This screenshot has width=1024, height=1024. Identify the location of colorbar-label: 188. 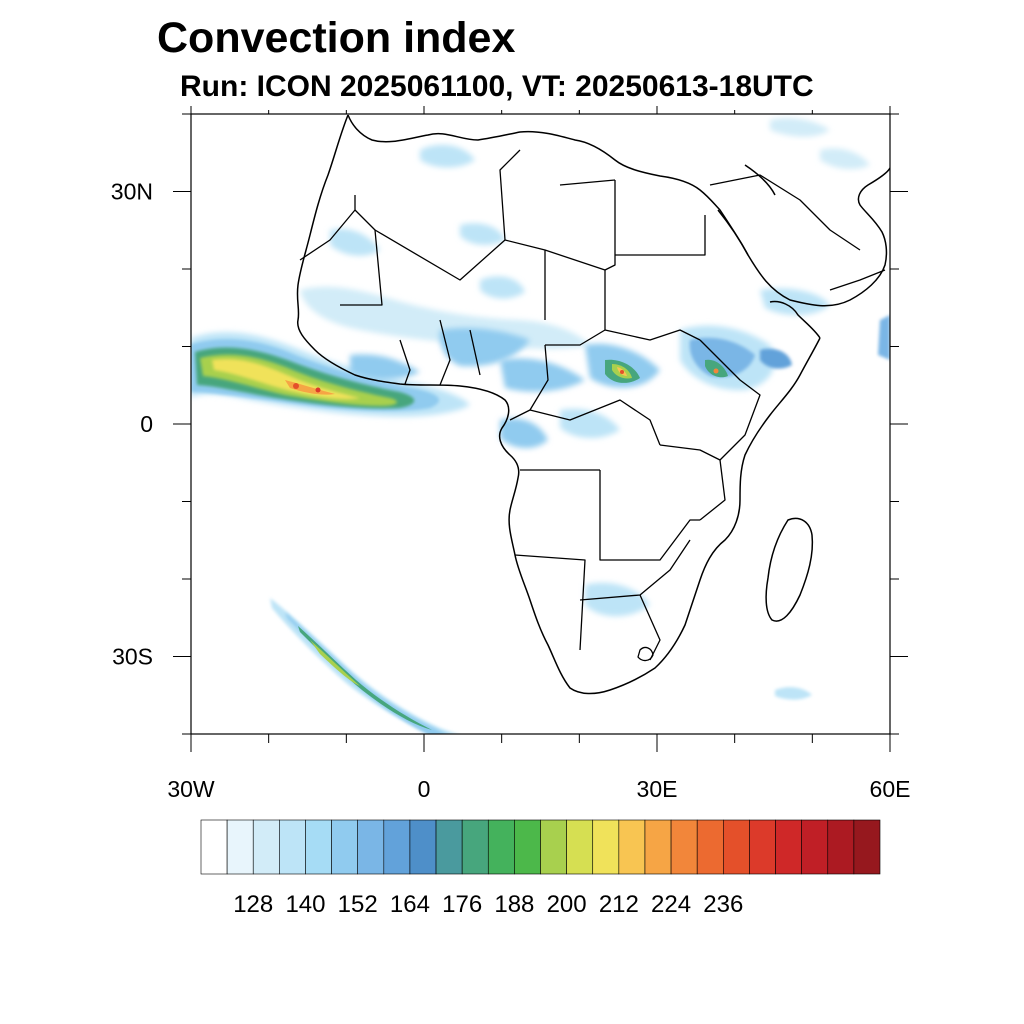
(514, 904).